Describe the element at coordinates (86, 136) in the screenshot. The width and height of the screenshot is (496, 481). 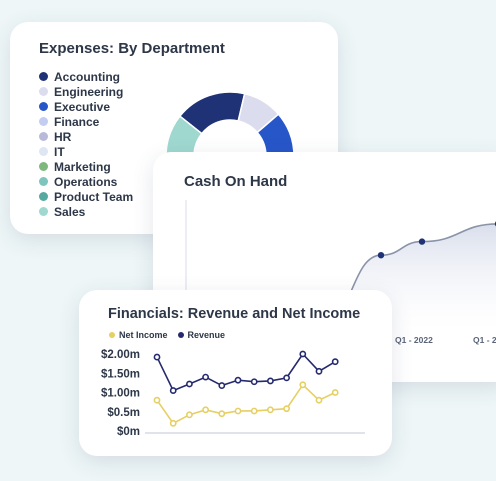
I see `legend-item: HR` at that location.